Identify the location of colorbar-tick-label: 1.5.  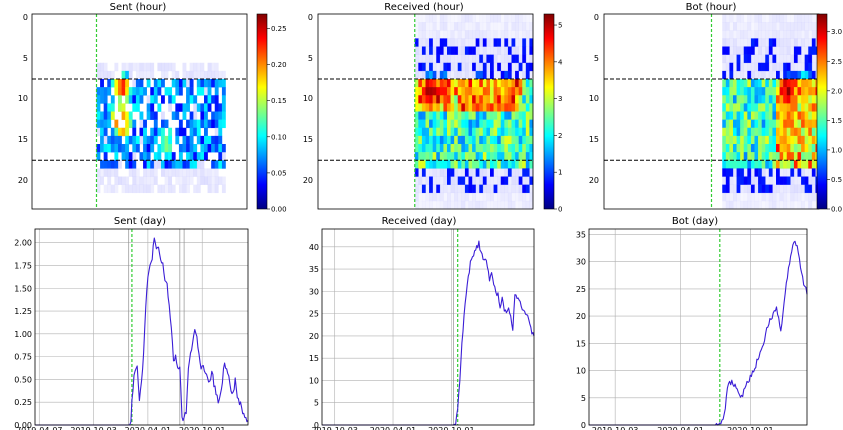
(836, 121).